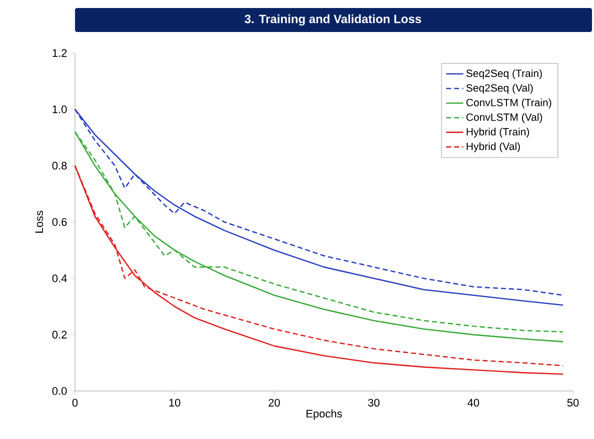 The image size is (594, 439). I want to click on y-tick-label: 0.4, so click(59, 278).